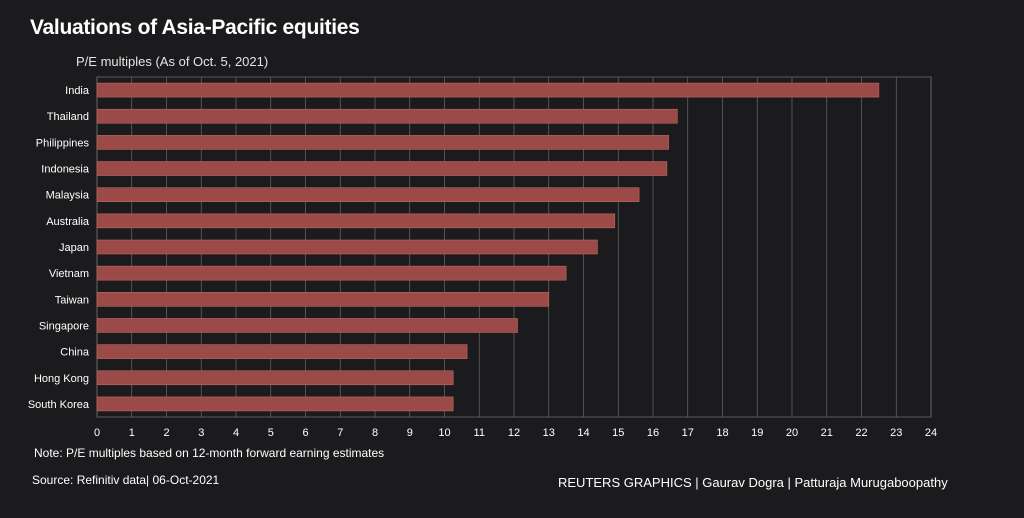 The image size is (1024, 518). What do you see at coordinates (65, 170) in the screenshot?
I see `category-label: Indonesia` at bounding box center [65, 170].